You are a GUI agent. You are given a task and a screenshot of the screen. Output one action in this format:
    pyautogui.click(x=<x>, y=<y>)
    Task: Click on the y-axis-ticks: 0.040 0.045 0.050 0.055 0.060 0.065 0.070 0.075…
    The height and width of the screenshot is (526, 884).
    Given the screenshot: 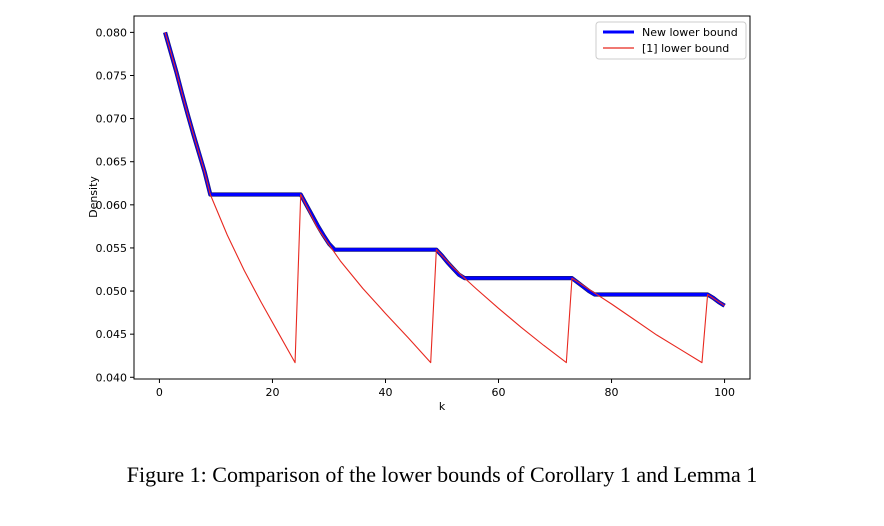 What is the action you would take?
    pyautogui.click(x=115, y=205)
    